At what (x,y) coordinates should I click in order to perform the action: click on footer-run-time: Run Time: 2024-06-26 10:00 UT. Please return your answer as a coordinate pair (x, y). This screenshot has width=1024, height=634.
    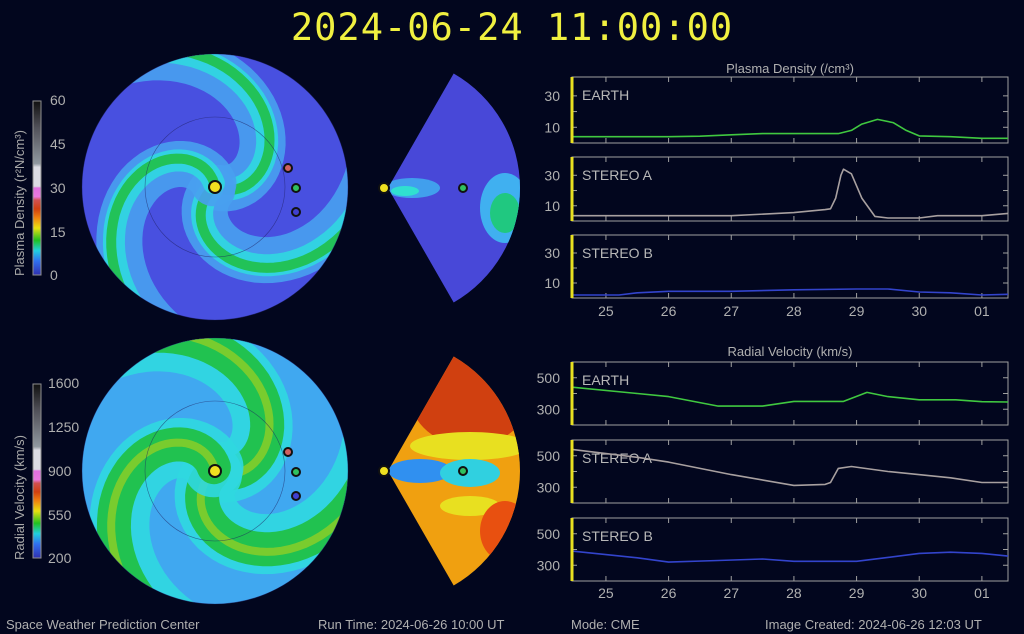
    Looking at the image, I should click on (411, 624).